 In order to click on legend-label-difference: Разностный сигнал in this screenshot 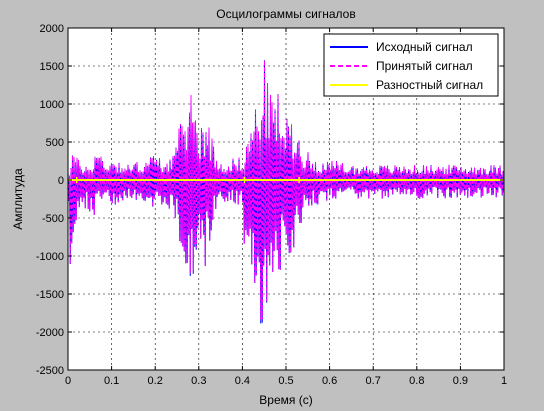, I will do `click(429, 85)`.